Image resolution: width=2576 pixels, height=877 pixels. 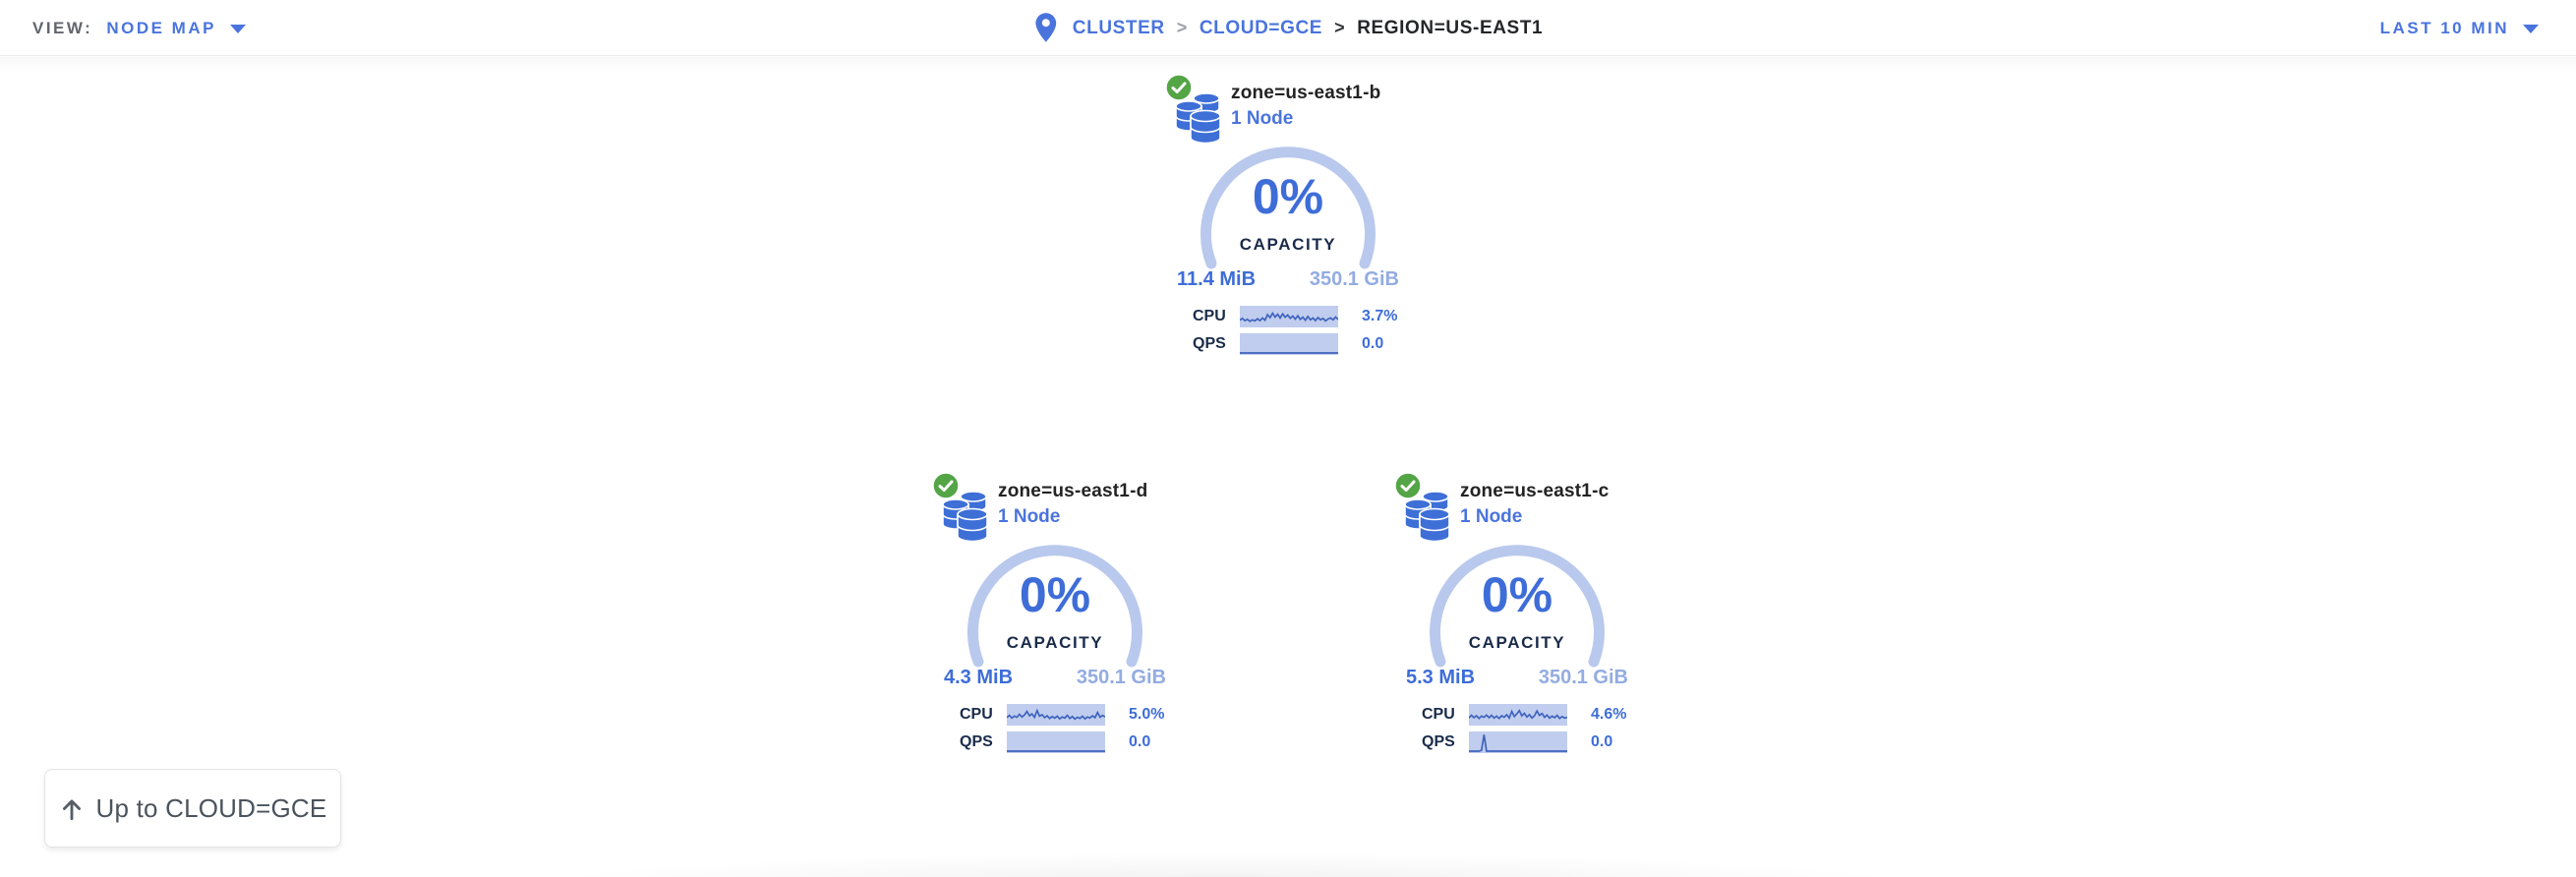 I want to click on cpu-value: 3.7%, so click(x=1380, y=316).